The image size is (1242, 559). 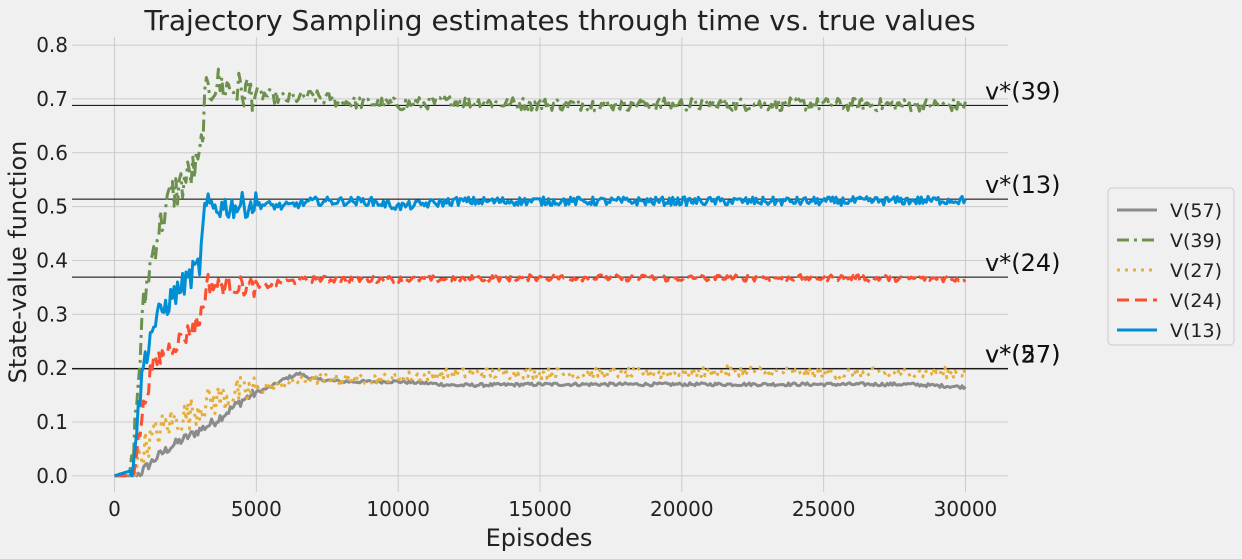 I want to click on x-tick-label: 0, so click(x=114, y=509).